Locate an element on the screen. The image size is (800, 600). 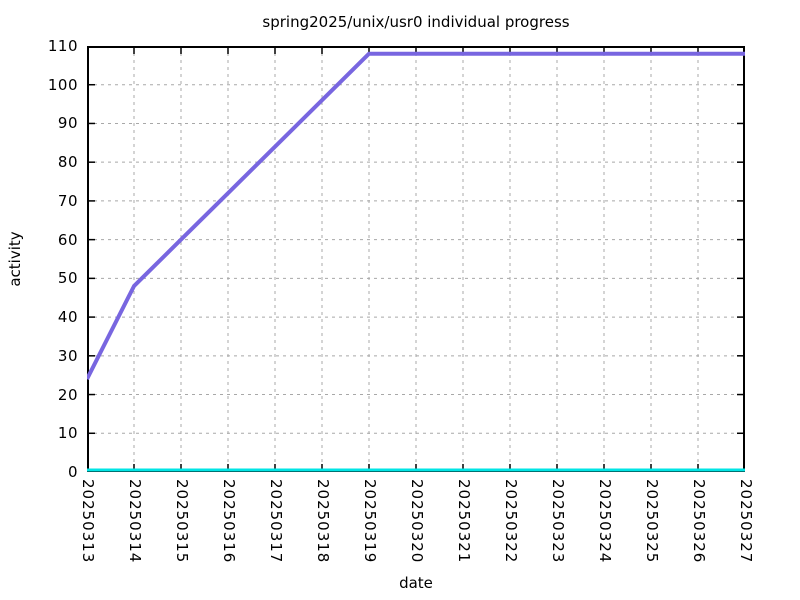
y-tick-label: 0 is located at coordinates (72, 472).